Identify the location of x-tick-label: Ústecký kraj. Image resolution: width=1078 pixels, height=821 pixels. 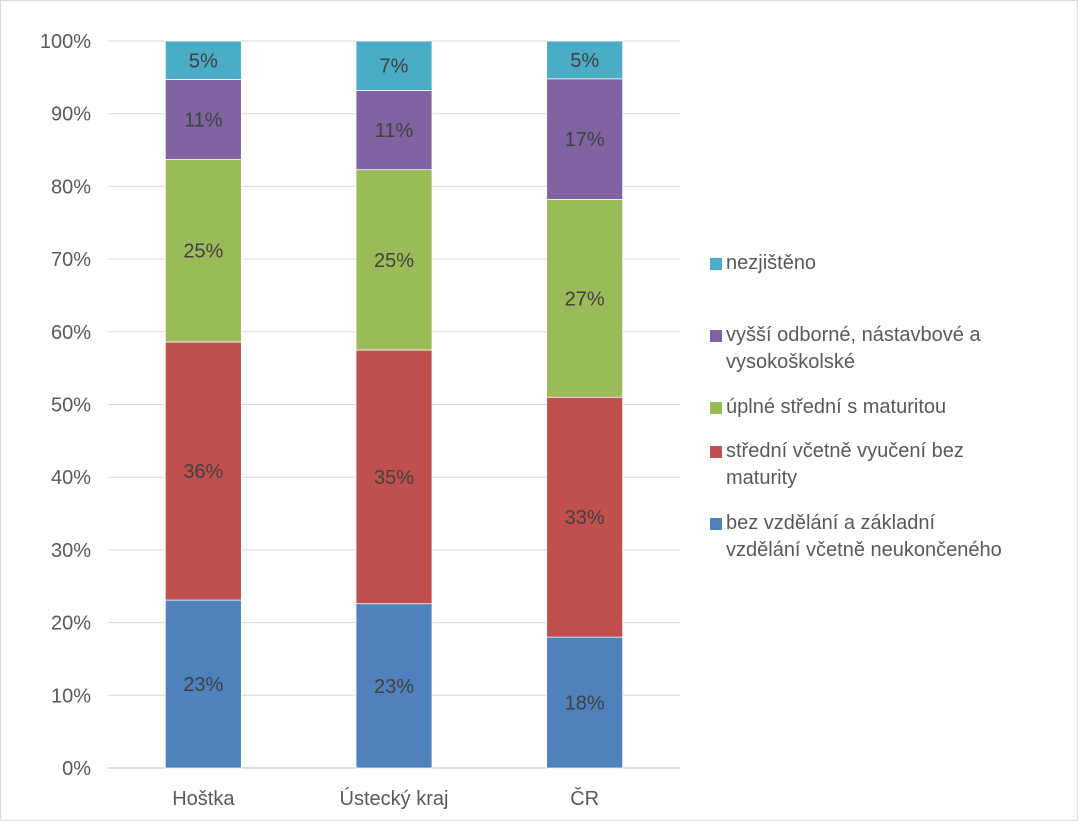
(394, 798).